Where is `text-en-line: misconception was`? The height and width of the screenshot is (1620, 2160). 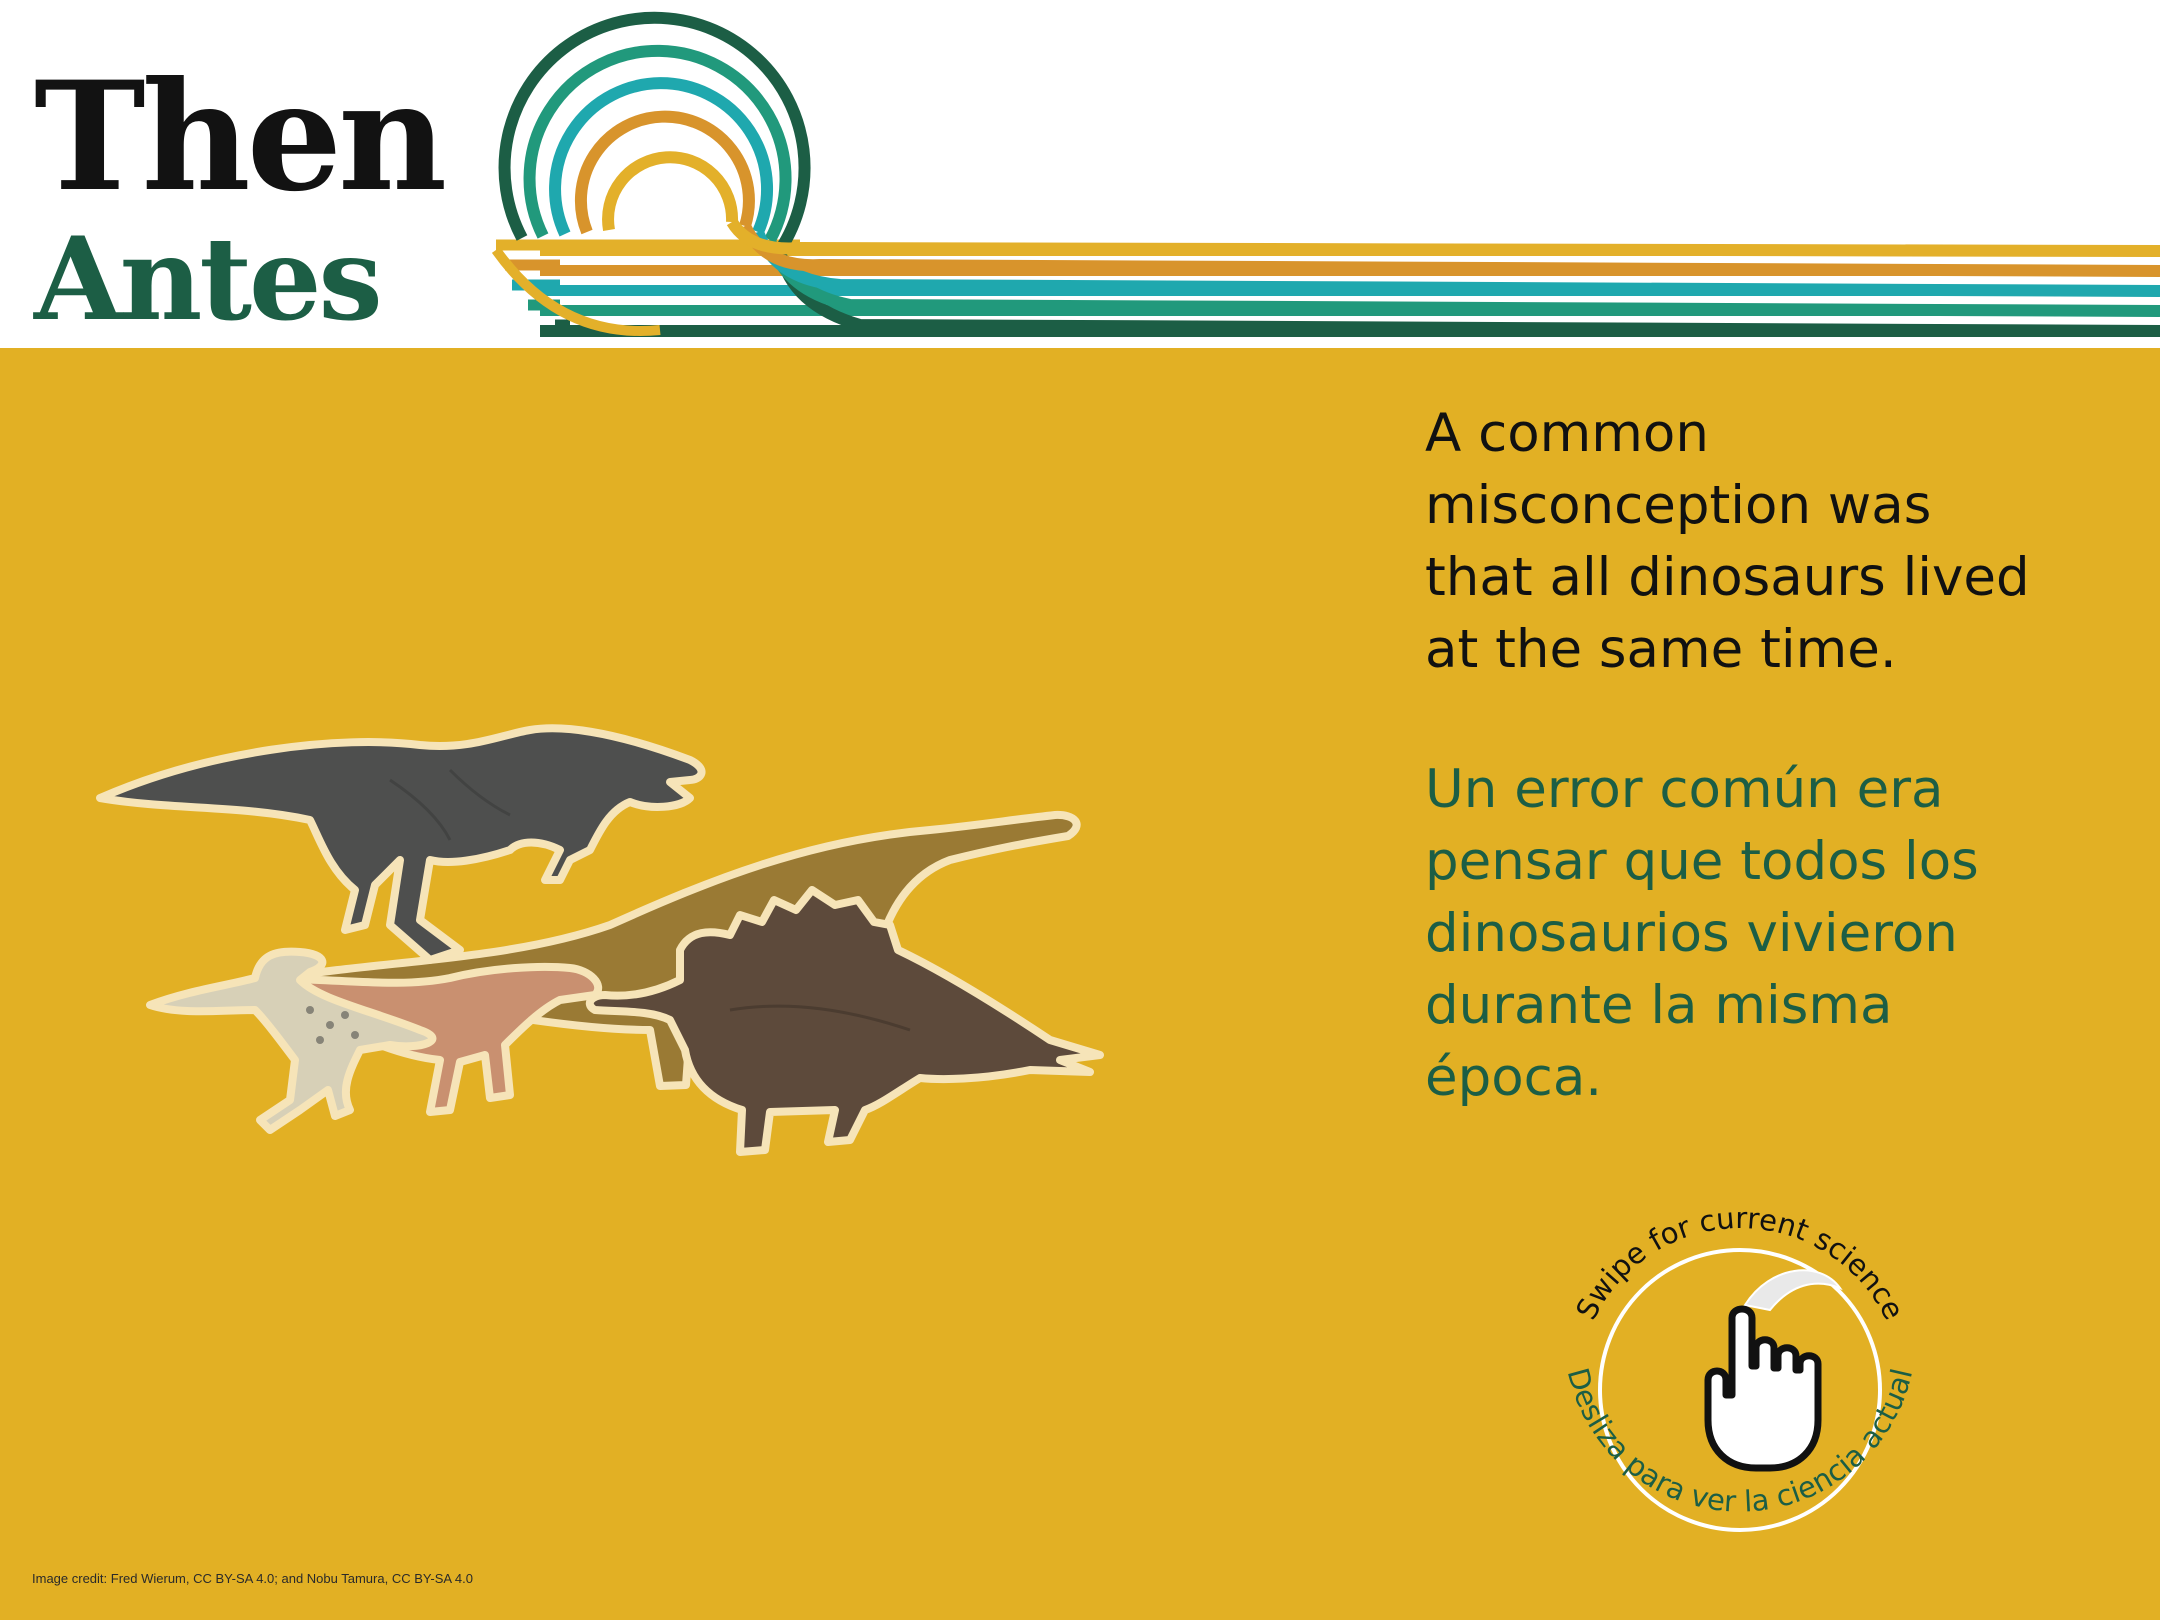
text-en-line: misconception was is located at coordinates (1678, 505).